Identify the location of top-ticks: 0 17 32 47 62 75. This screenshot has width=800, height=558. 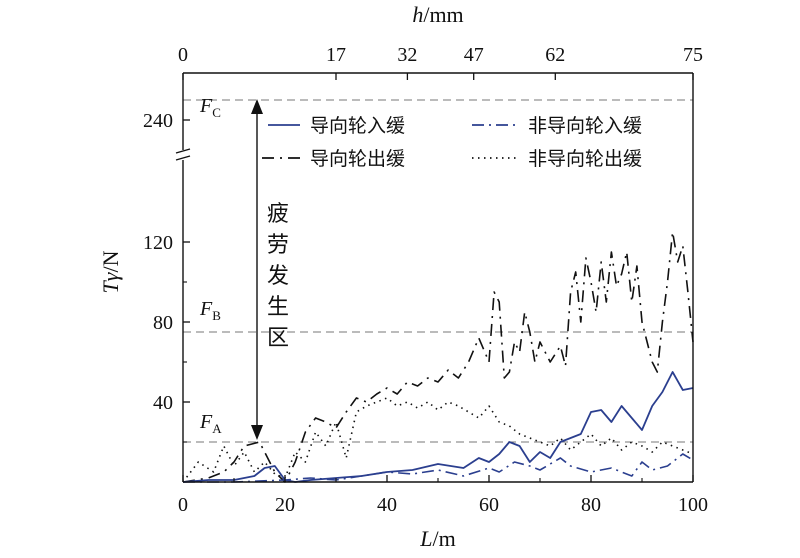
(440, 62).